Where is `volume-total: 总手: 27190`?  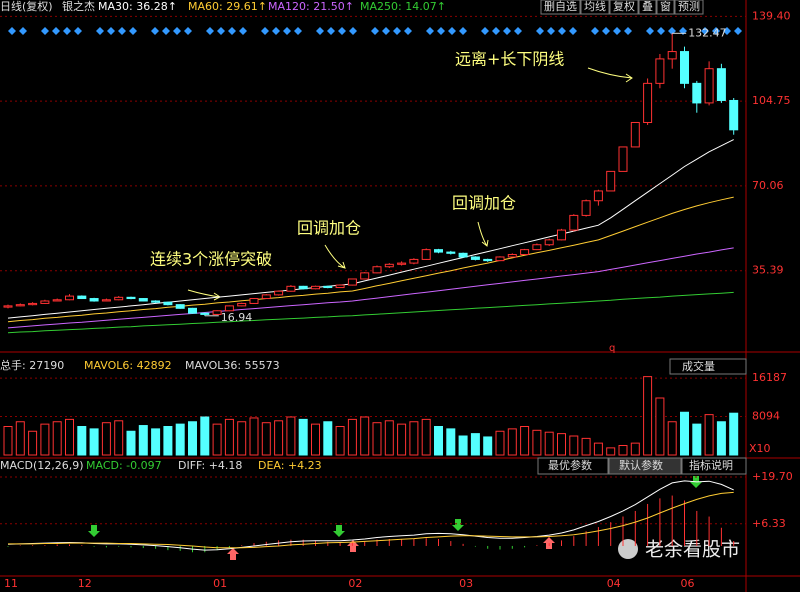
volume-total: 总手: 27190 is located at coordinates (32, 365).